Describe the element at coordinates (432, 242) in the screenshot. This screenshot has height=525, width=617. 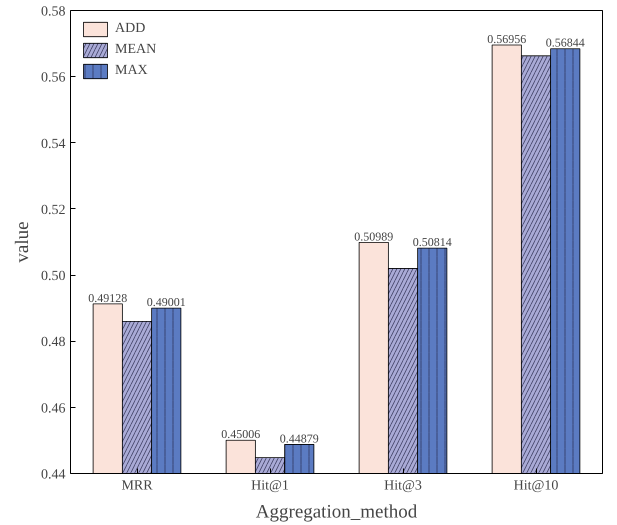
I see `data-label: 0.50814` at that location.